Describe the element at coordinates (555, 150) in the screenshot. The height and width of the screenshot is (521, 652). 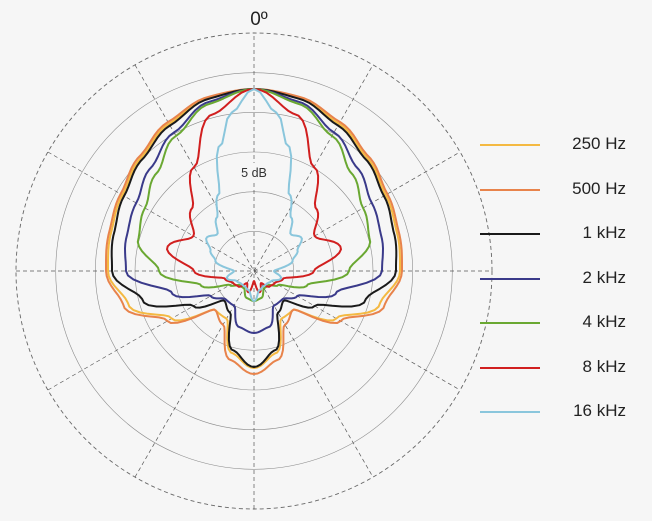
I see `legend-item: 250 Hz` at that location.